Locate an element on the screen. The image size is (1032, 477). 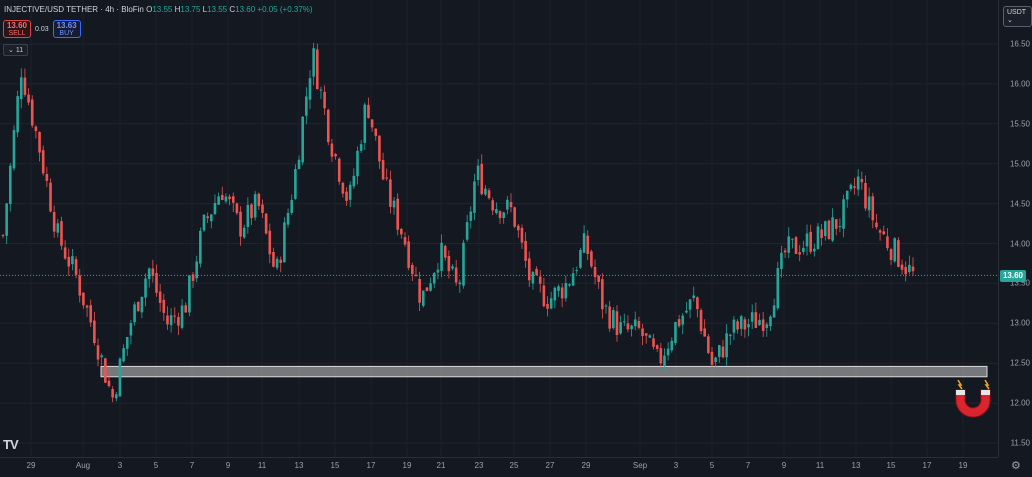
currency-selector: USDT ⌄ is located at coordinates (1017, 16).